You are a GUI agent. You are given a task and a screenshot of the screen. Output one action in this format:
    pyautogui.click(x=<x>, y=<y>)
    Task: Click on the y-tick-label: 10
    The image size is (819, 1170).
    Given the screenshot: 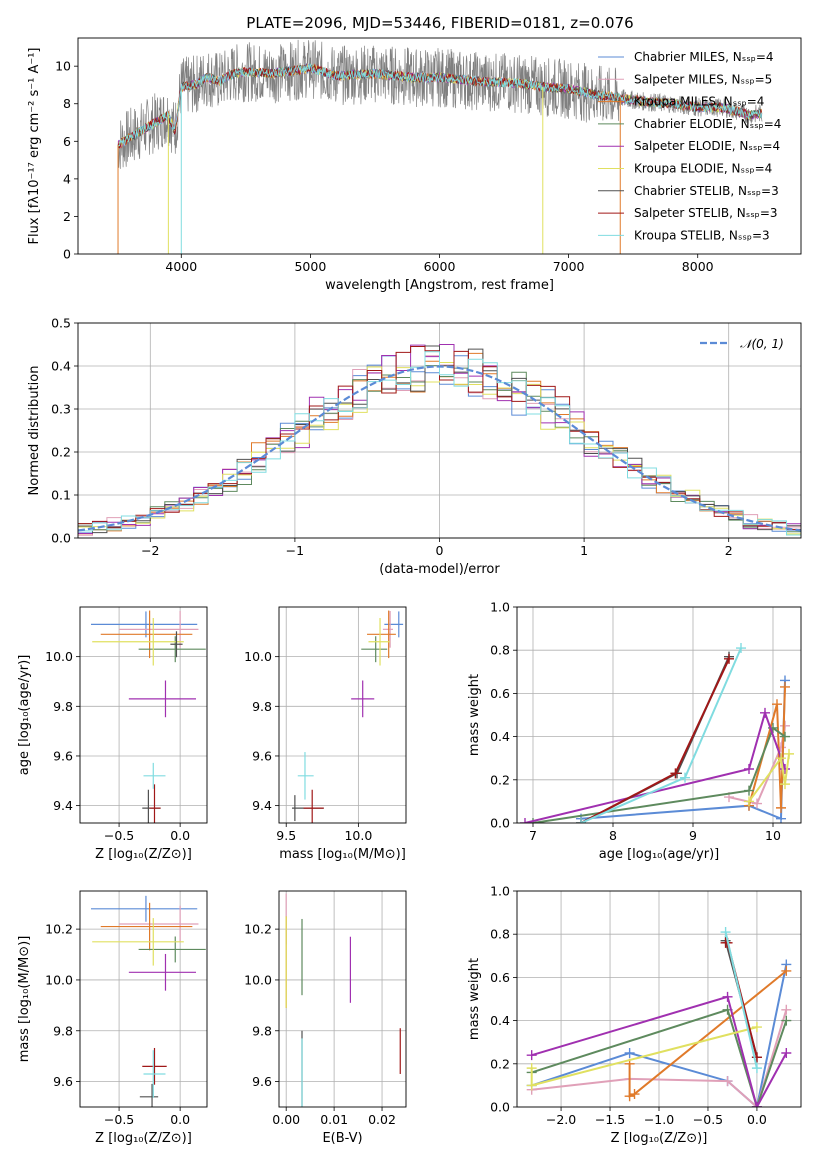 What is the action you would take?
    pyautogui.click(x=63, y=66)
    